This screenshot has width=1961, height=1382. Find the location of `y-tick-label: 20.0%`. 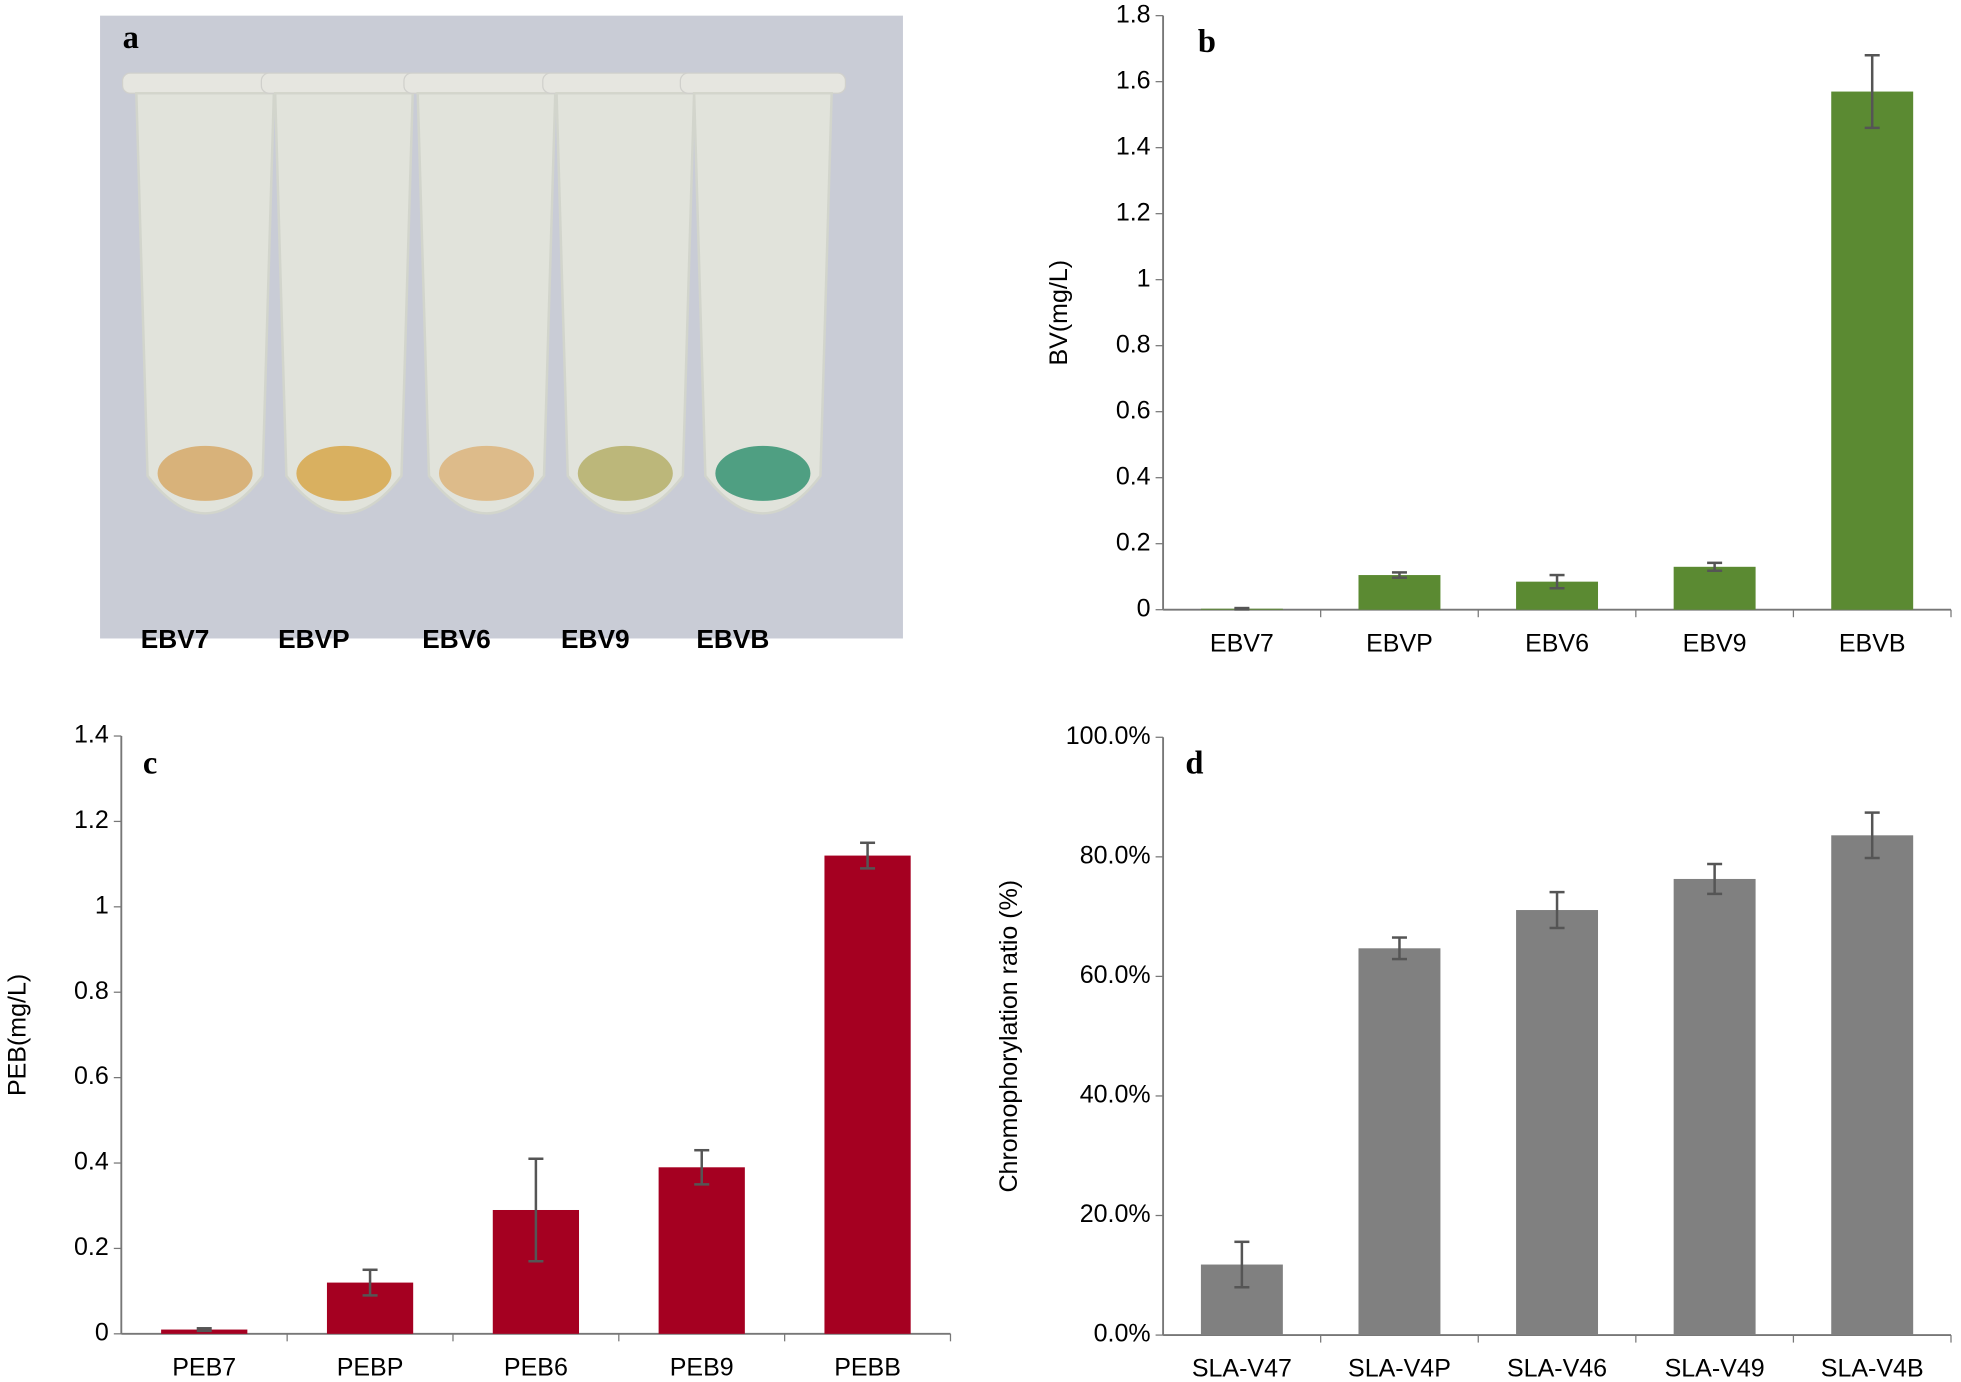

y-tick-label: 20.0% is located at coordinates (1115, 1214).